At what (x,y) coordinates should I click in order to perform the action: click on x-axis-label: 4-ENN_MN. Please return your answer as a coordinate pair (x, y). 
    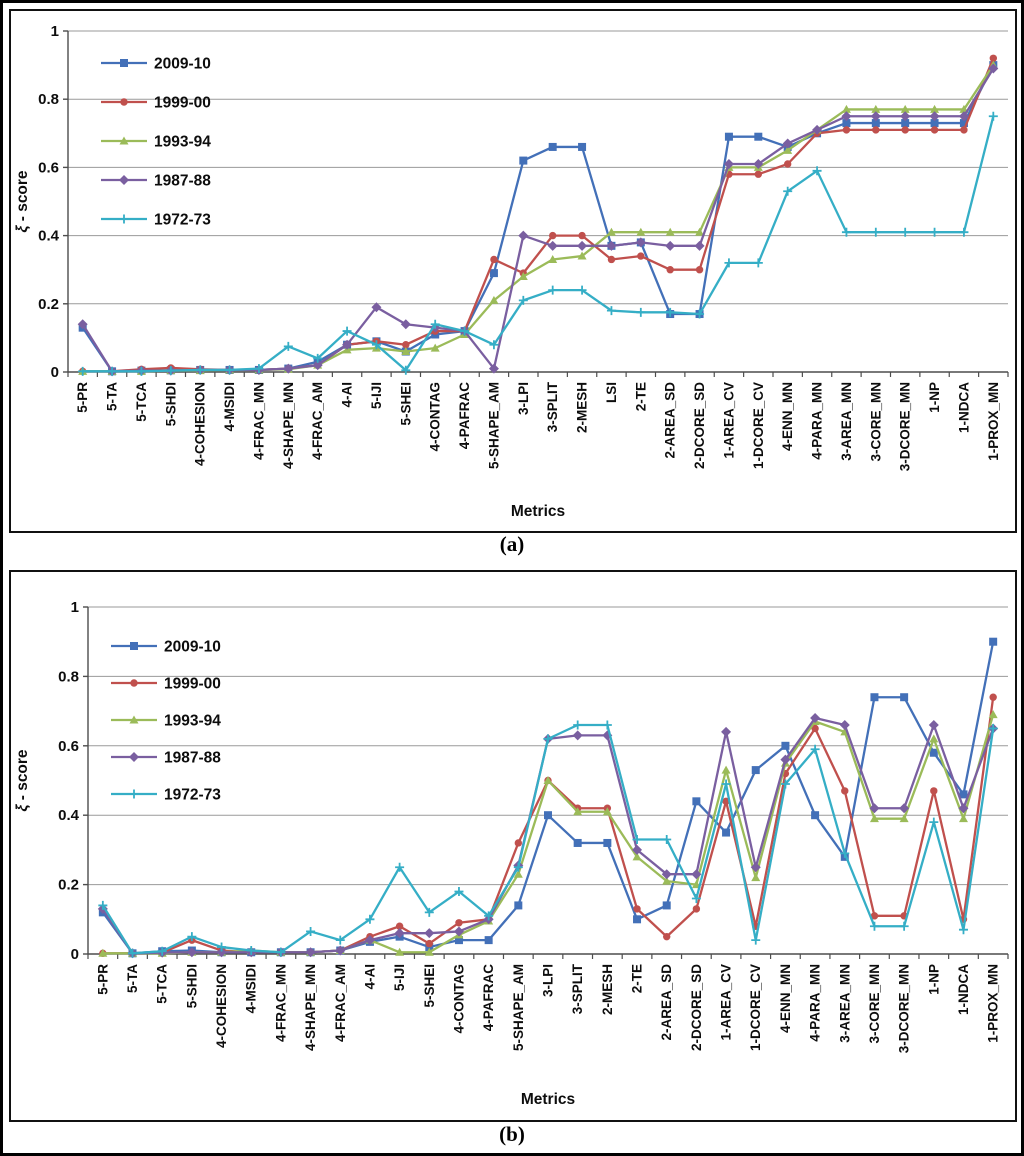
    Looking at the image, I should click on (785, 998).